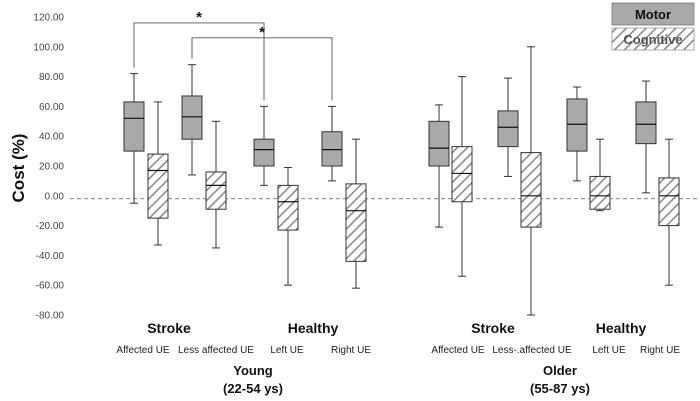 The image size is (700, 401). What do you see at coordinates (48, 47) in the screenshot?
I see `y-tick-label: 100.00` at bounding box center [48, 47].